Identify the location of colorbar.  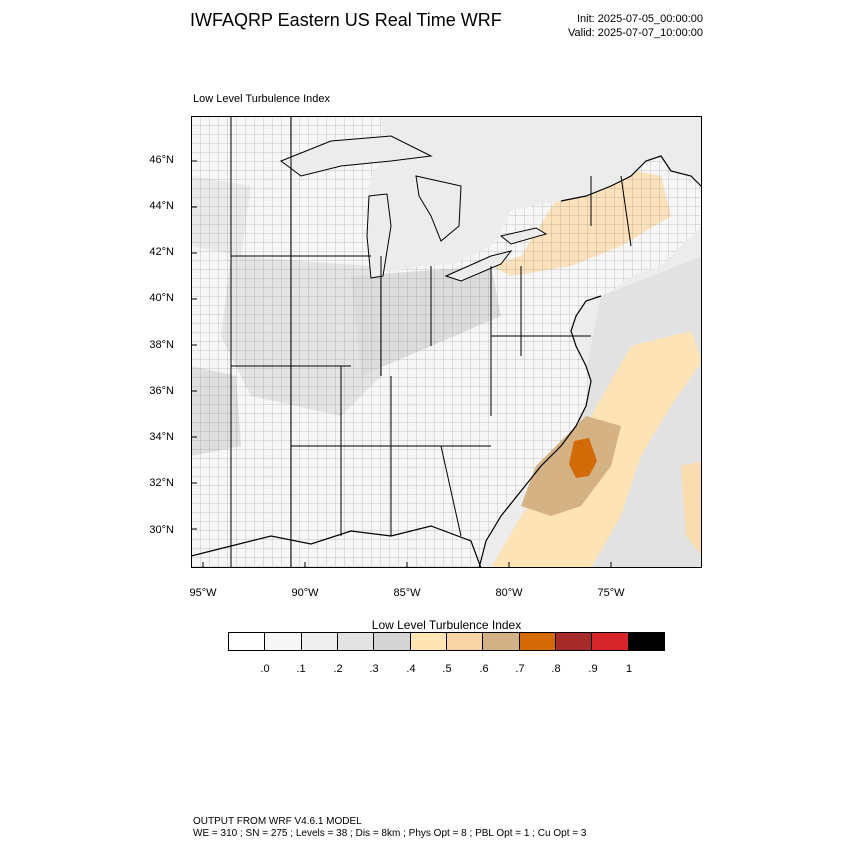
(446, 641).